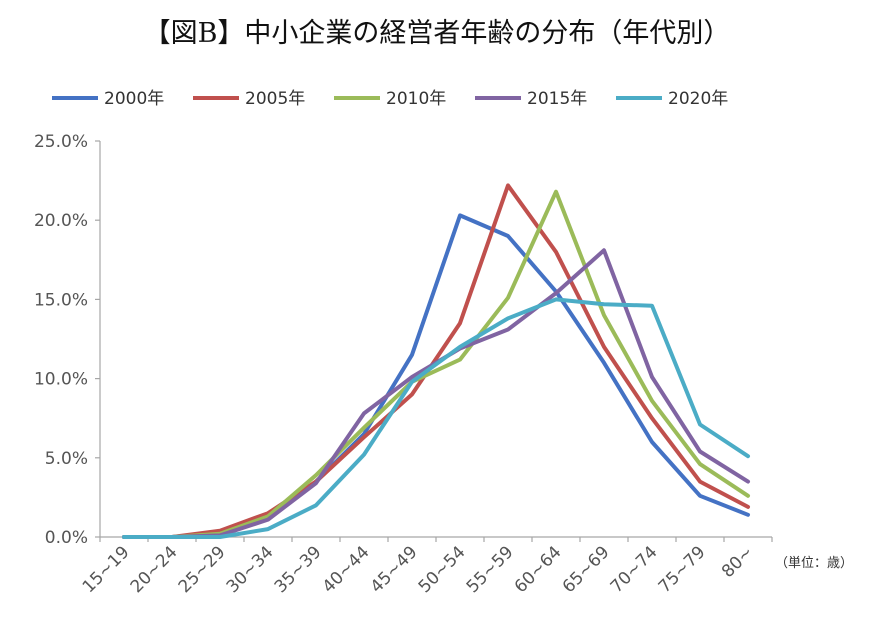  Describe the element at coordinates (154, 569) in the screenshot. I see `x-tick-label: 20~24` at that location.